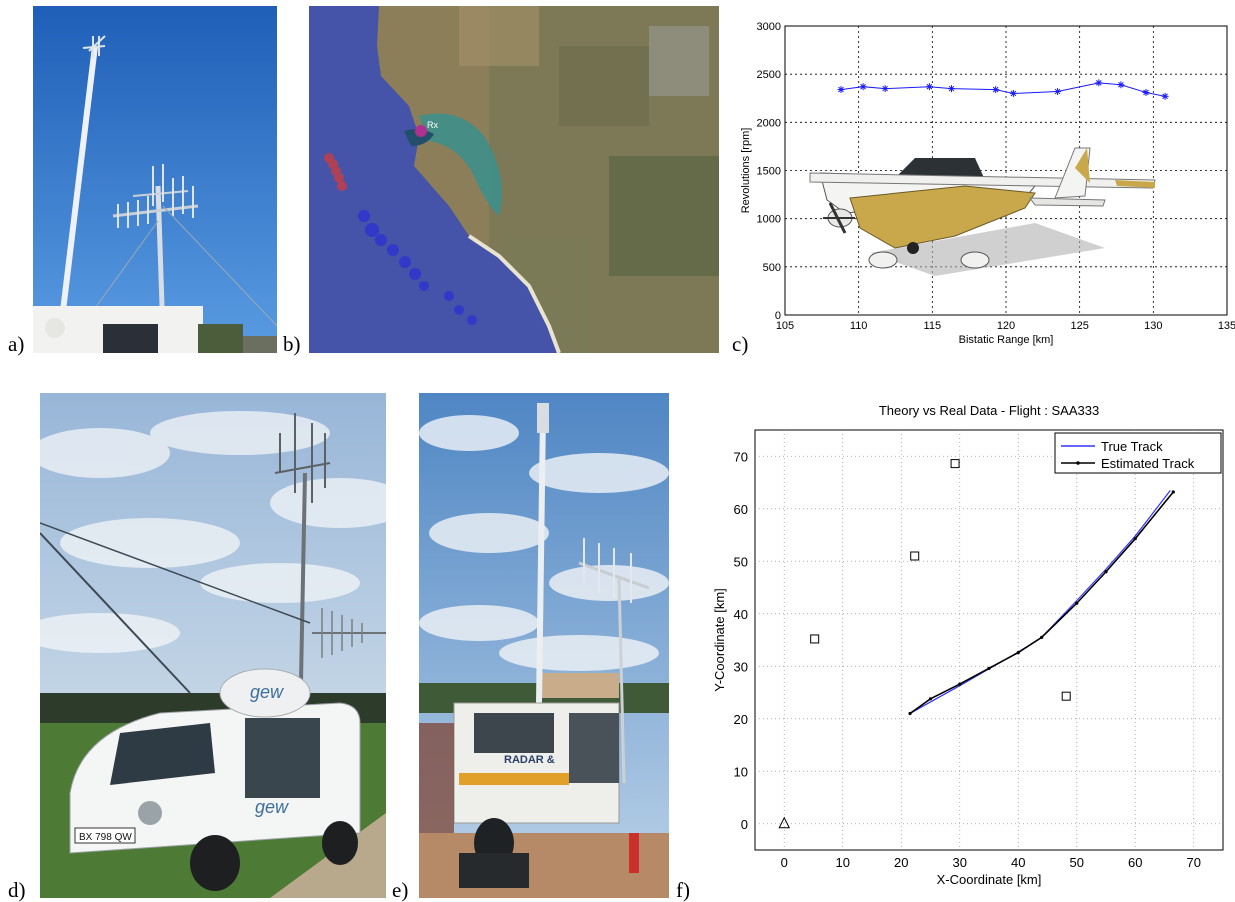 The image size is (1235, 902). What do you see at coordinates (719, 640) in the screenshot?
I see `y-axis-label: Y-Coordinate [km]` at bounding box center [719, 640].